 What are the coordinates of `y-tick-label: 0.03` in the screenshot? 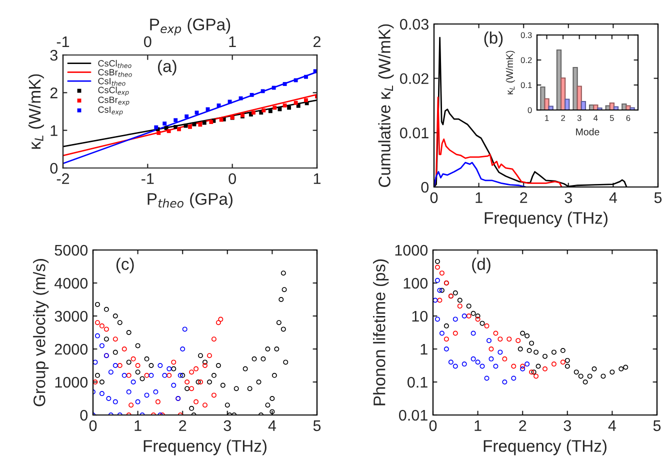 It's located at (414, 24).